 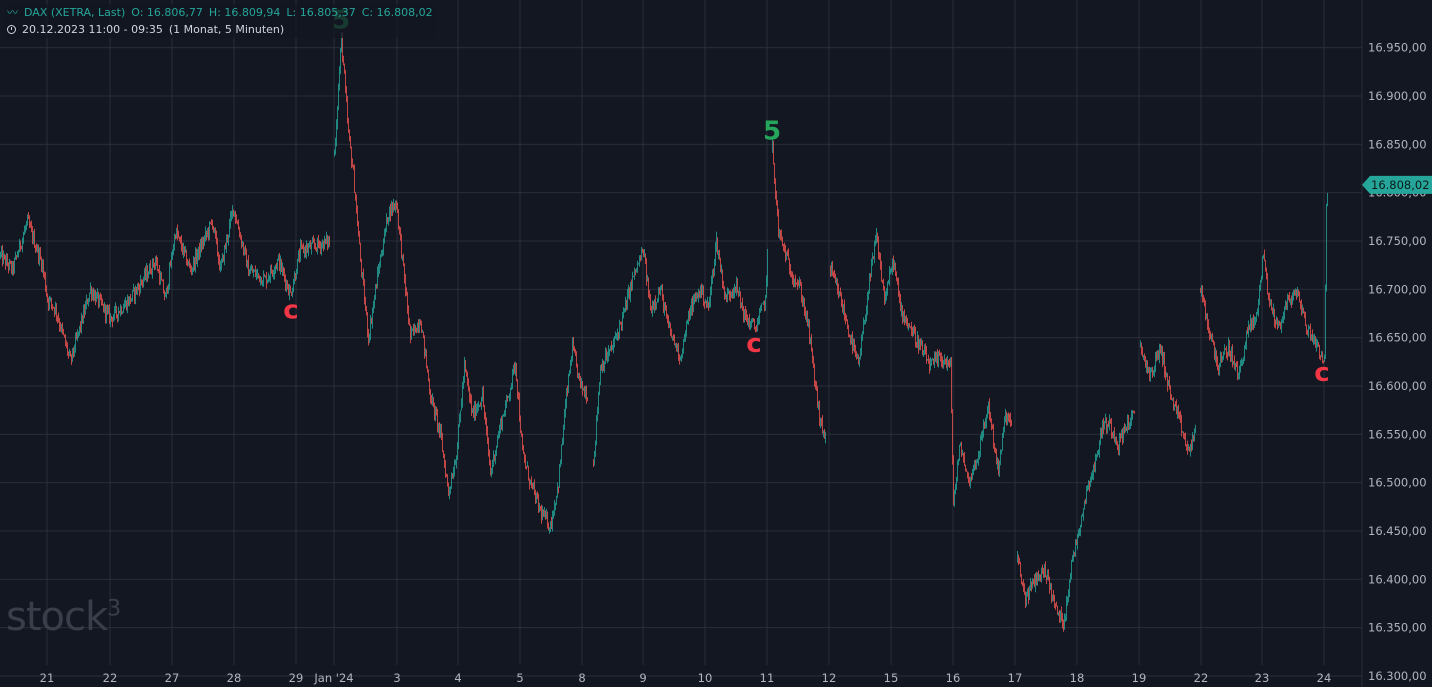 I want to click on price-tick-label: 16.950,00, so click(x=1397, y=48).